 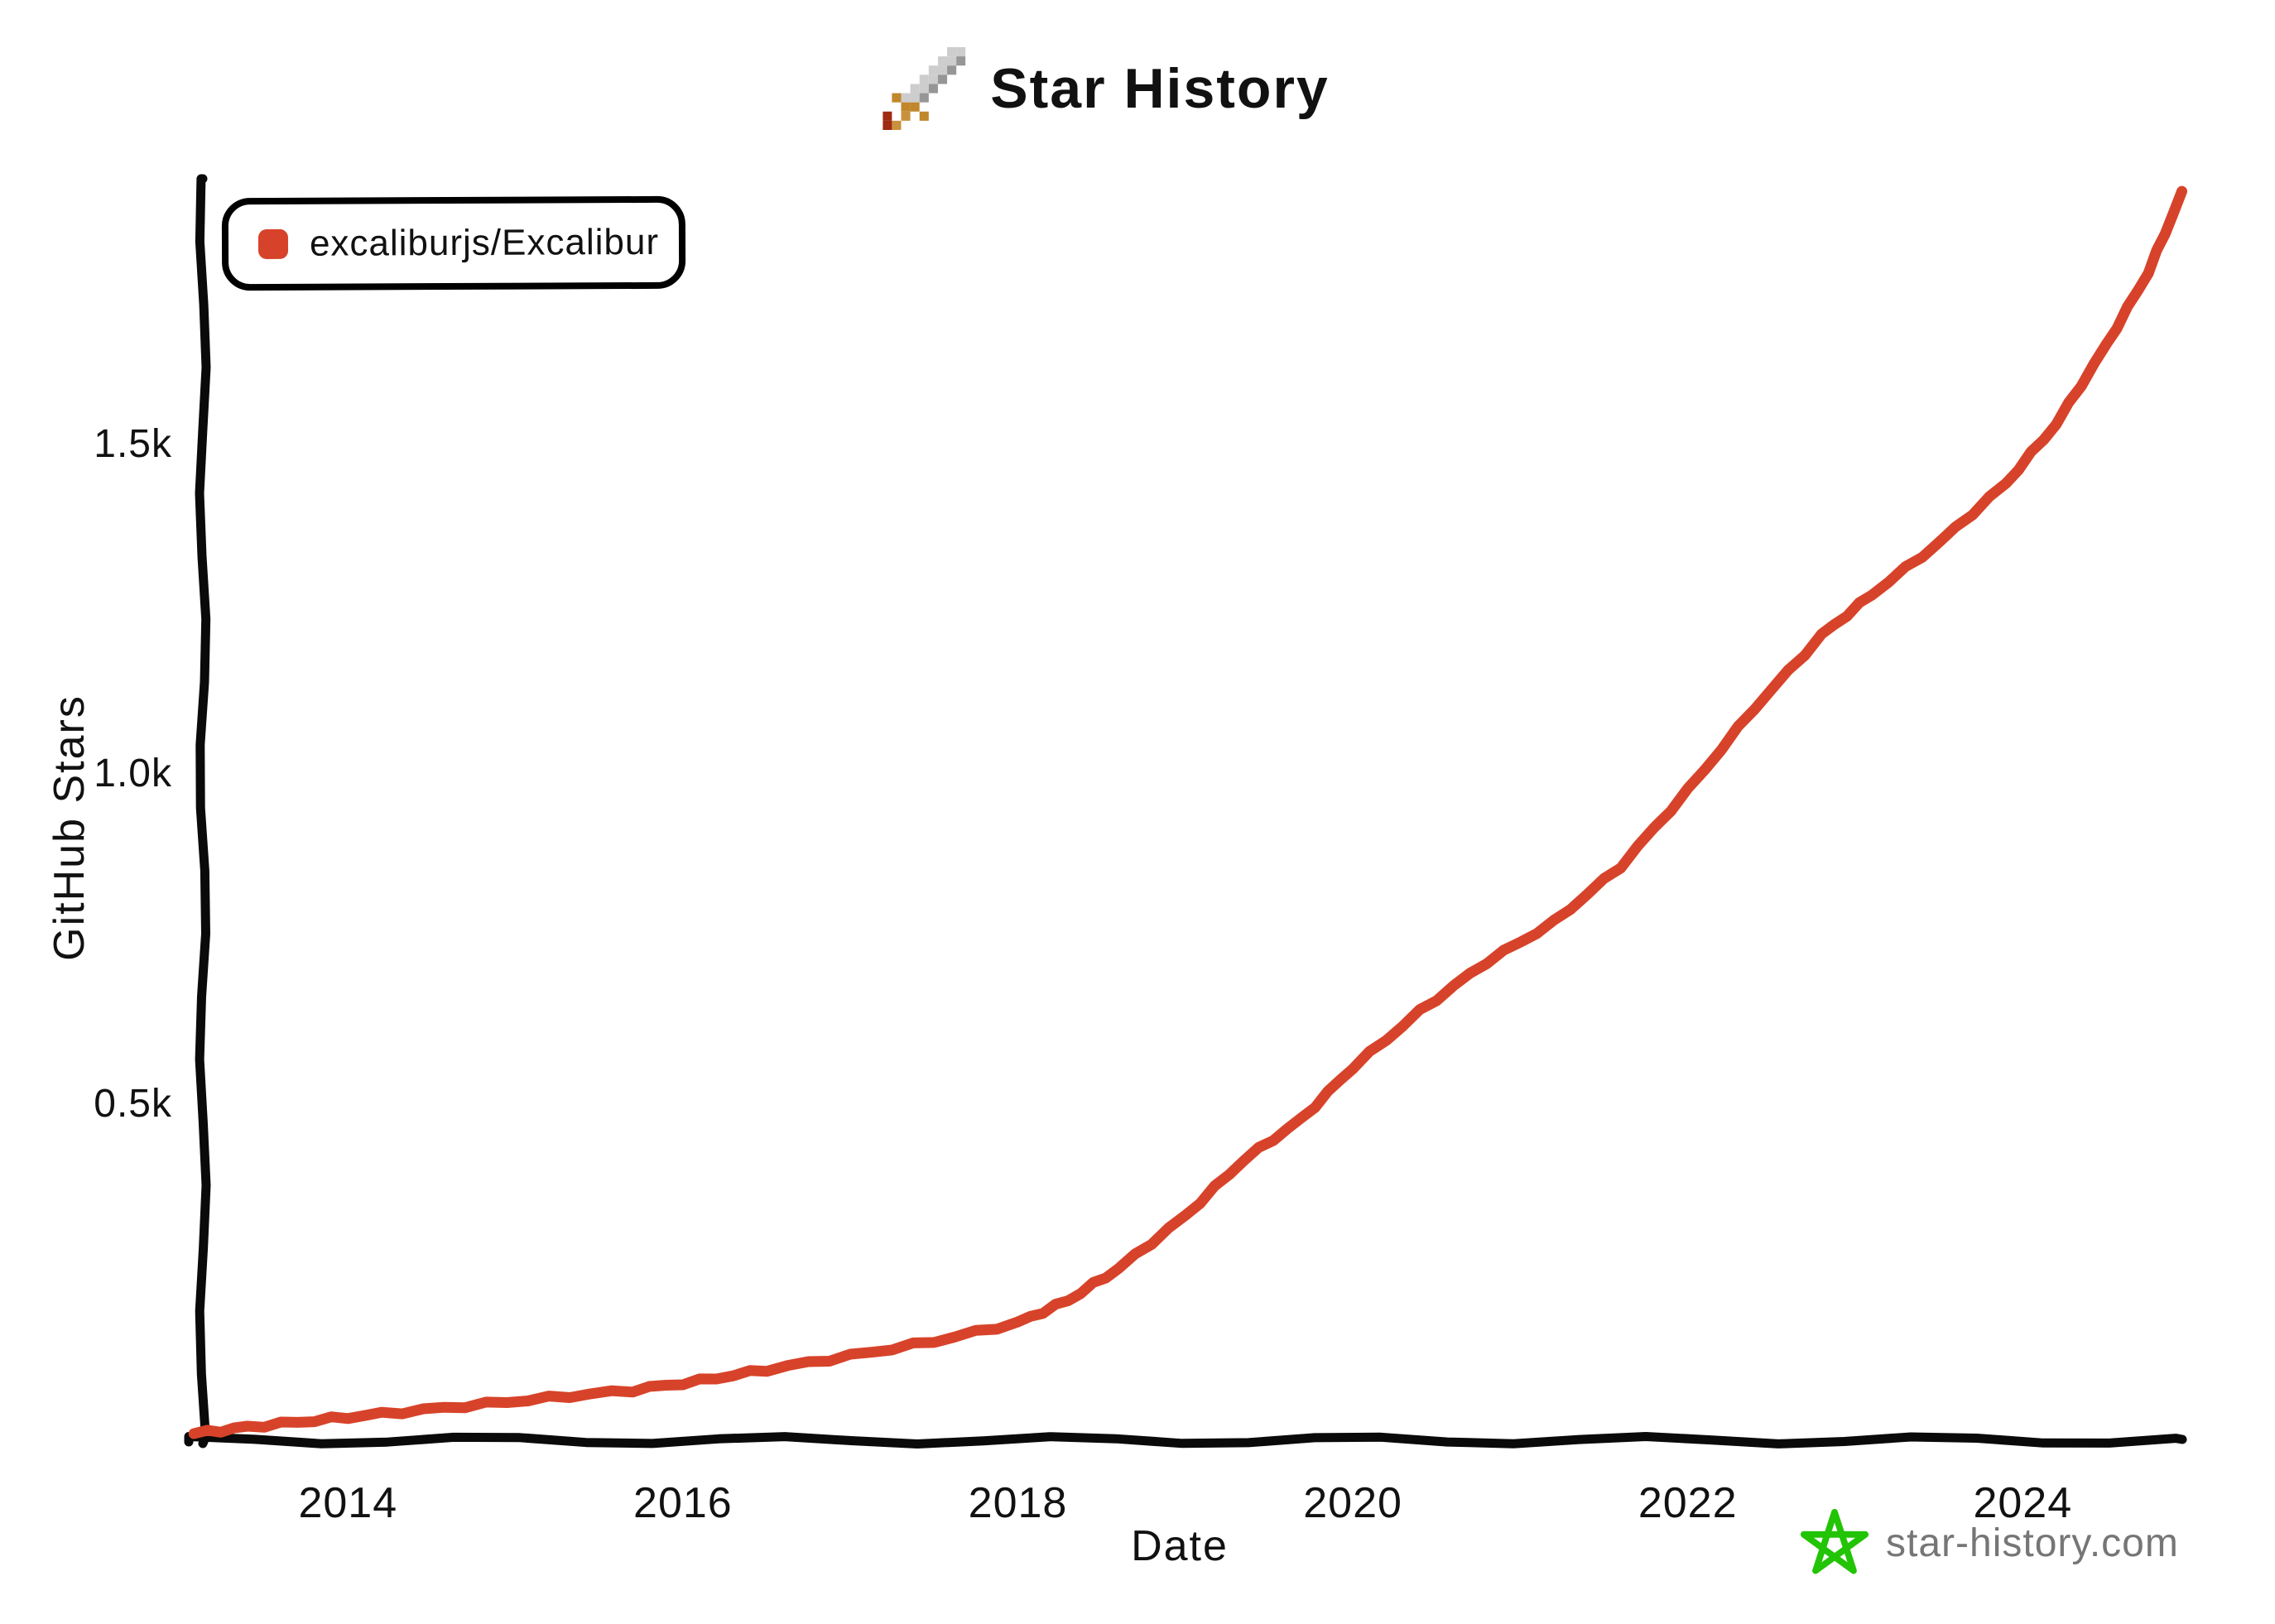 What do you see at coordinates (273, 244) in the screenshot?
I see `legend-swatch` at bounding box center [273, 244].